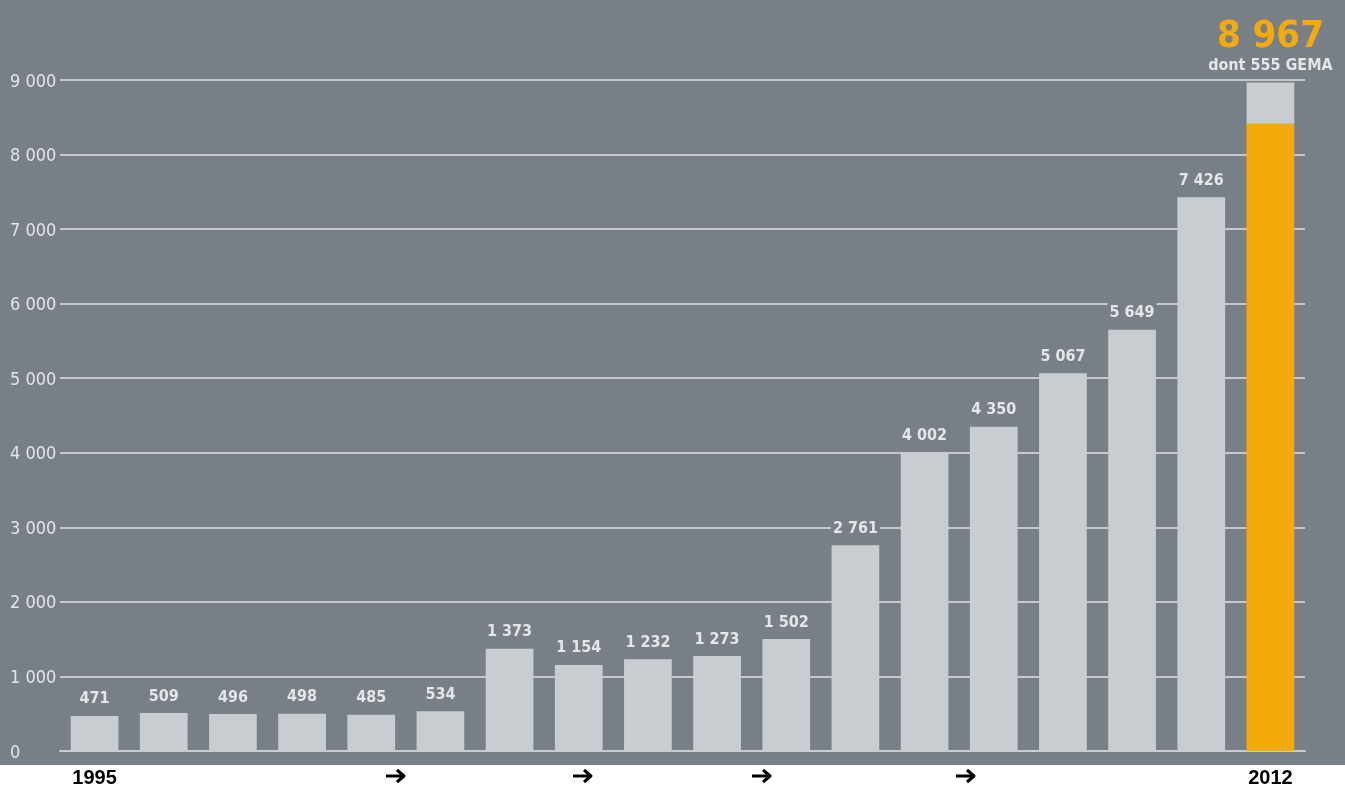 The height and width of the screenshot is (791, 1345). What do you see at coordinates (232, 696) in the screenshot?
I see `data-label: 496` at bounding box center [232, 696].